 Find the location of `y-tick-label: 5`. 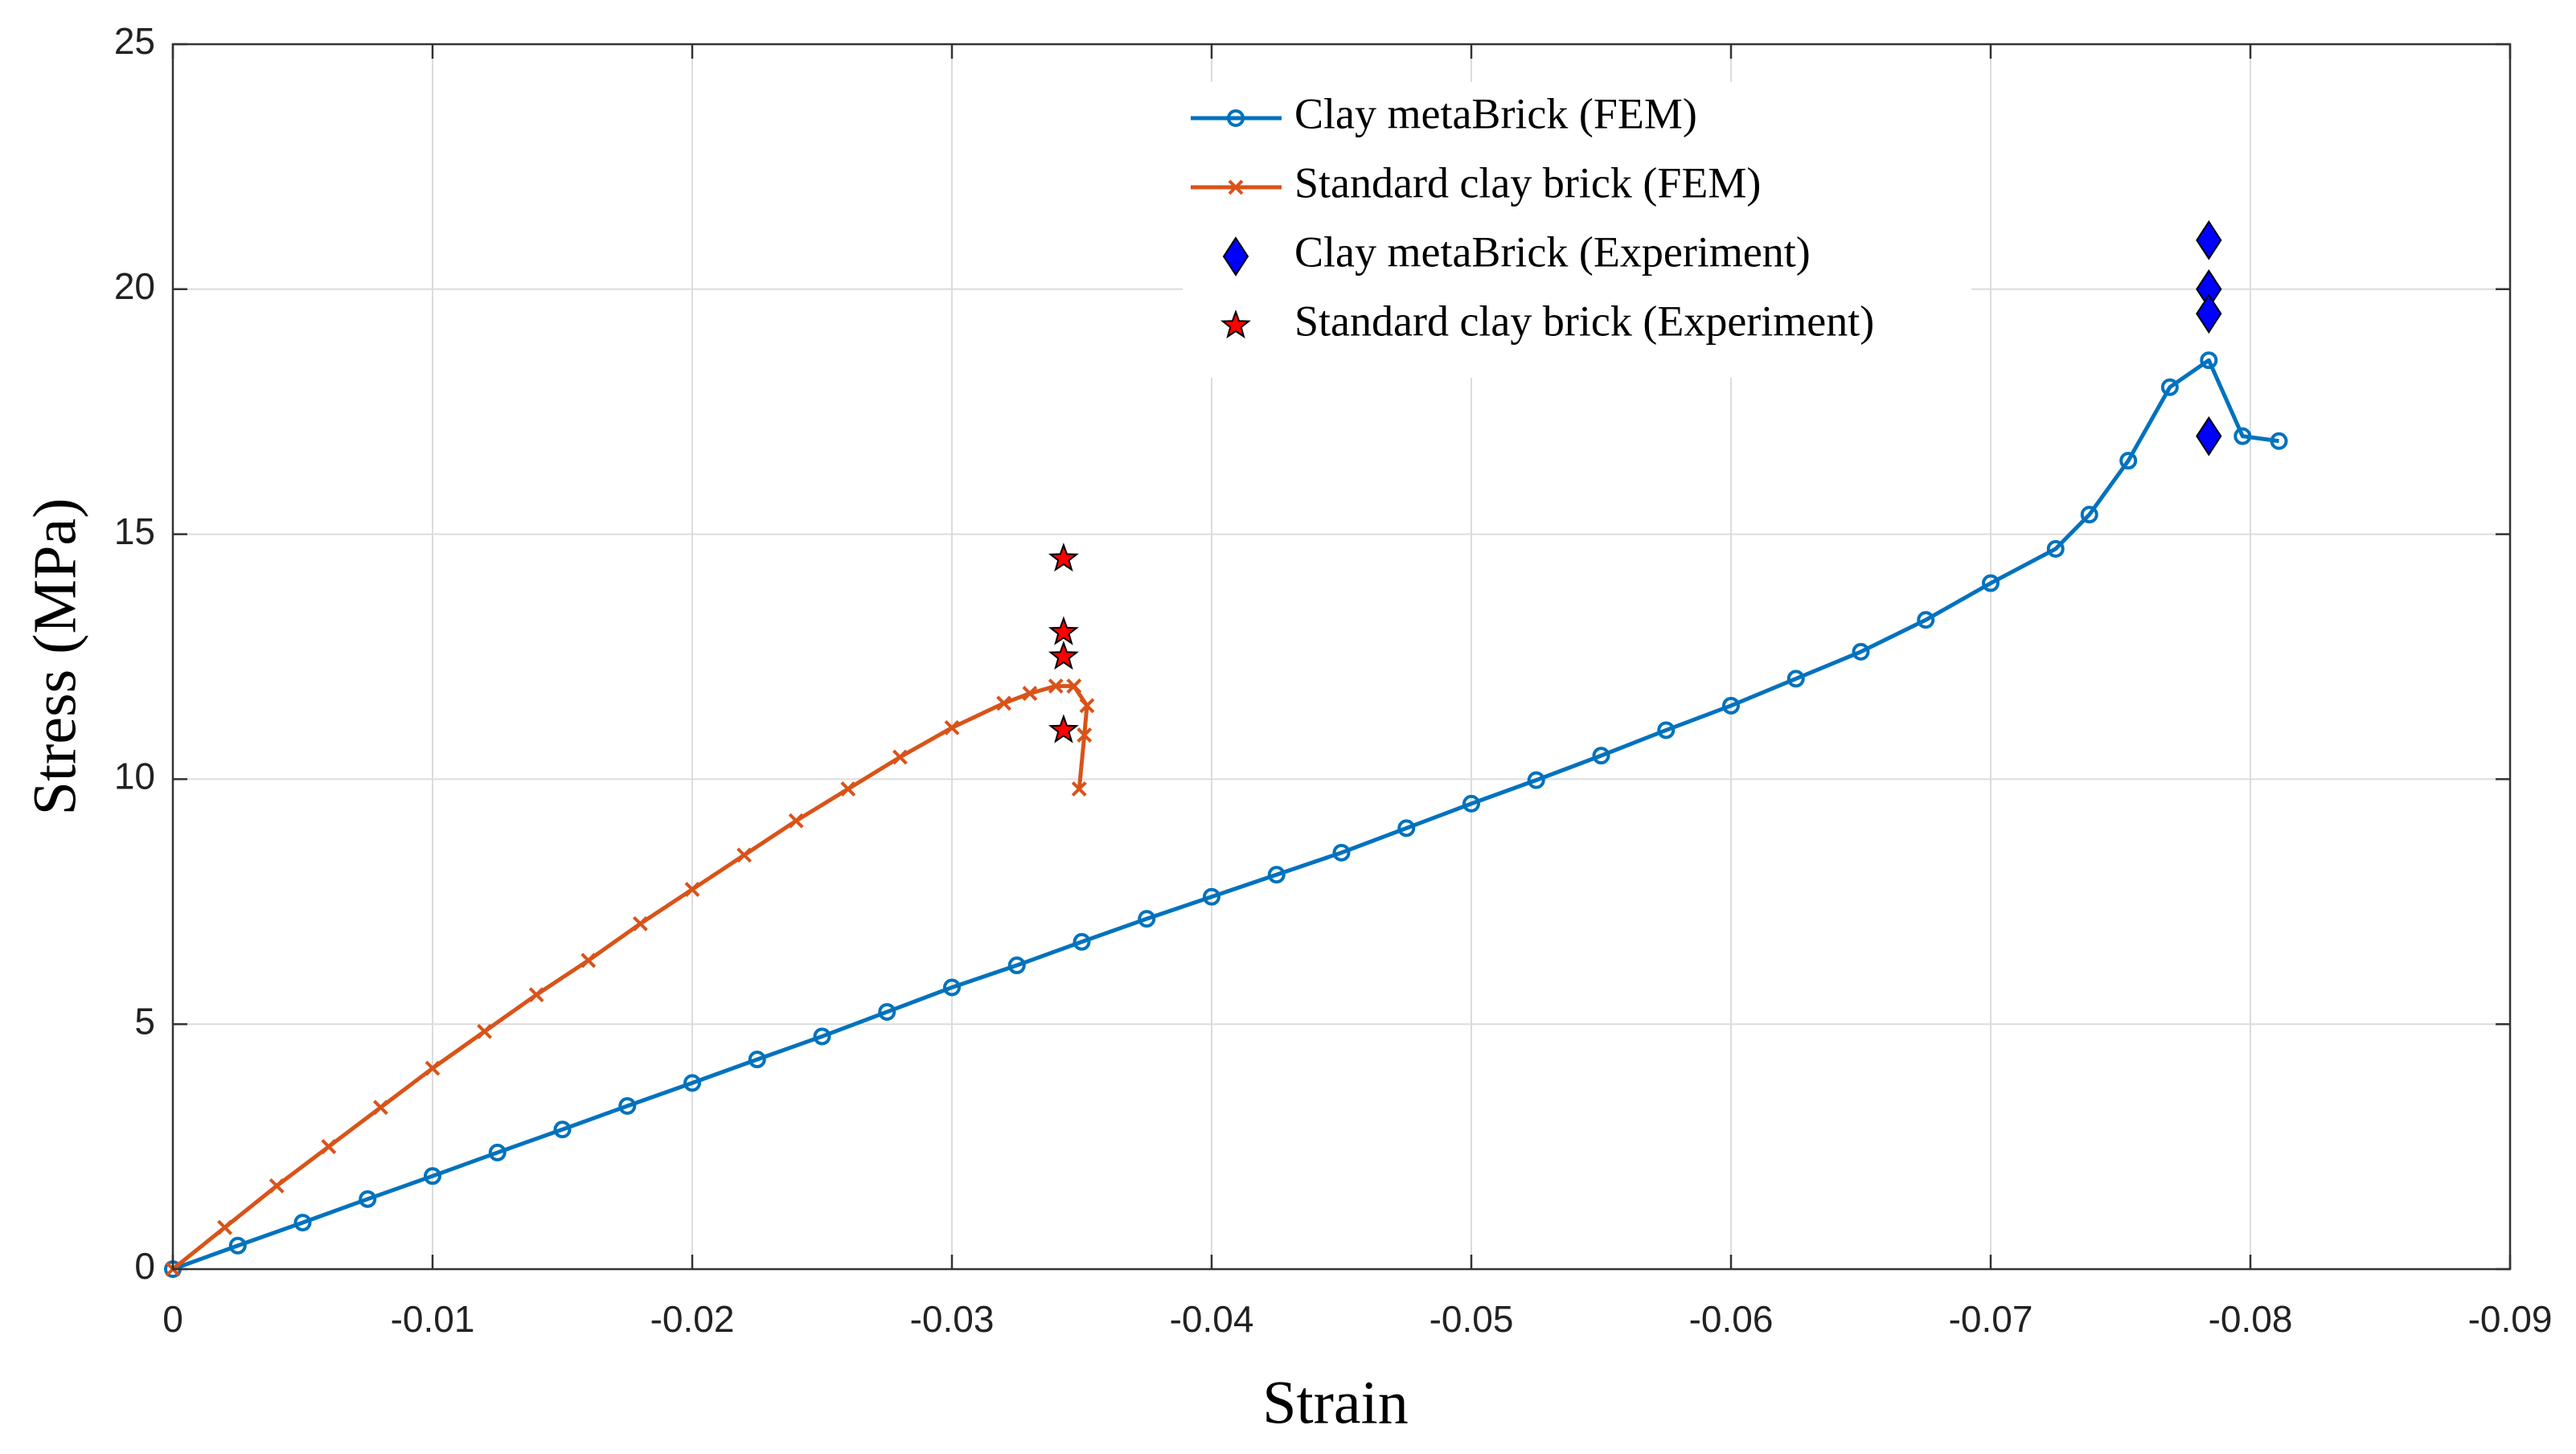

y-tick-label: 5 is located at coordinates (144, 1021).